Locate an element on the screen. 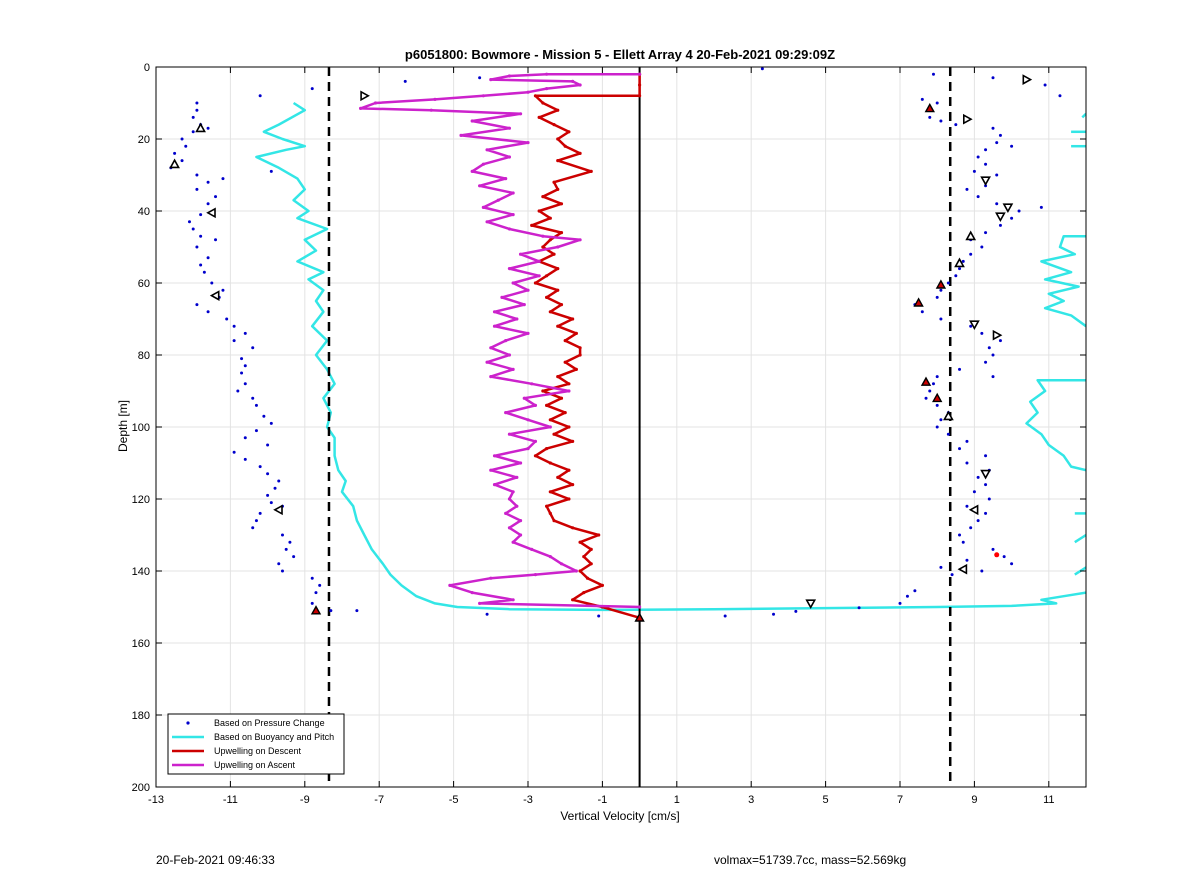  legend-label: Upwelling on Descent is located at coordinates (258, 751).